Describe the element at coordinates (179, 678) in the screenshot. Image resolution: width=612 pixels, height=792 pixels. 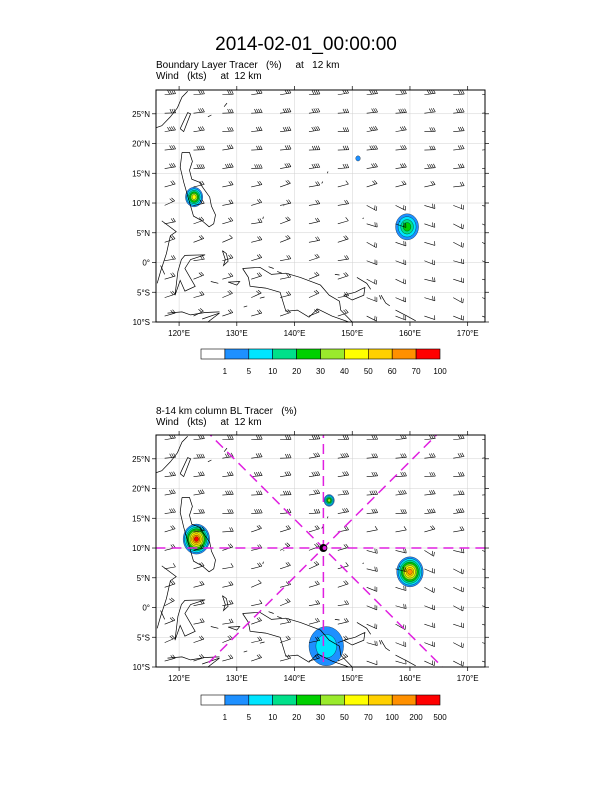
I see `xtick-label: 120°E` at that location.